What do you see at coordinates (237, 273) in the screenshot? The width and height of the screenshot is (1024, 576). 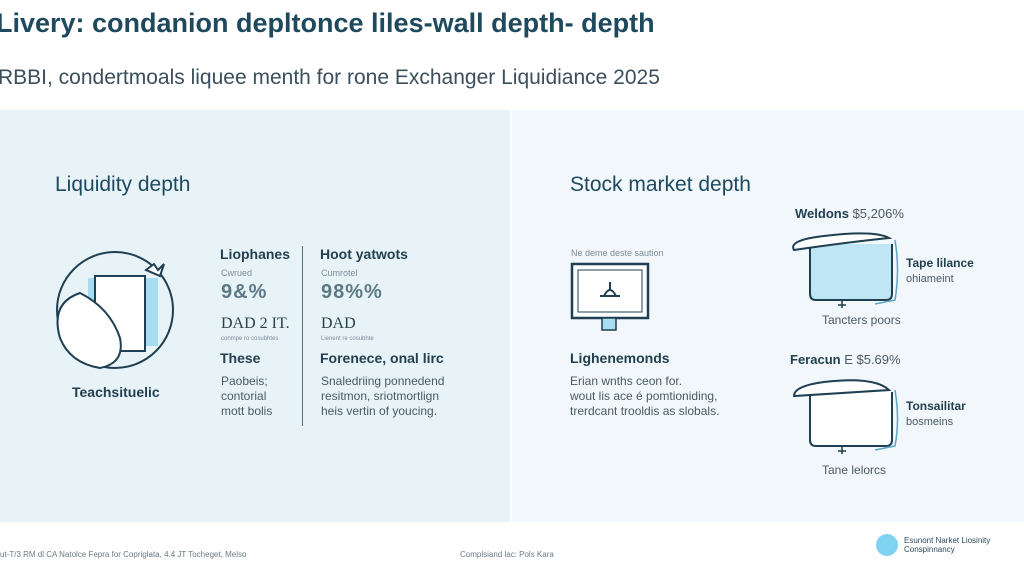 I see `col1-caption: Cwrued` at bounding box center [237, 273].